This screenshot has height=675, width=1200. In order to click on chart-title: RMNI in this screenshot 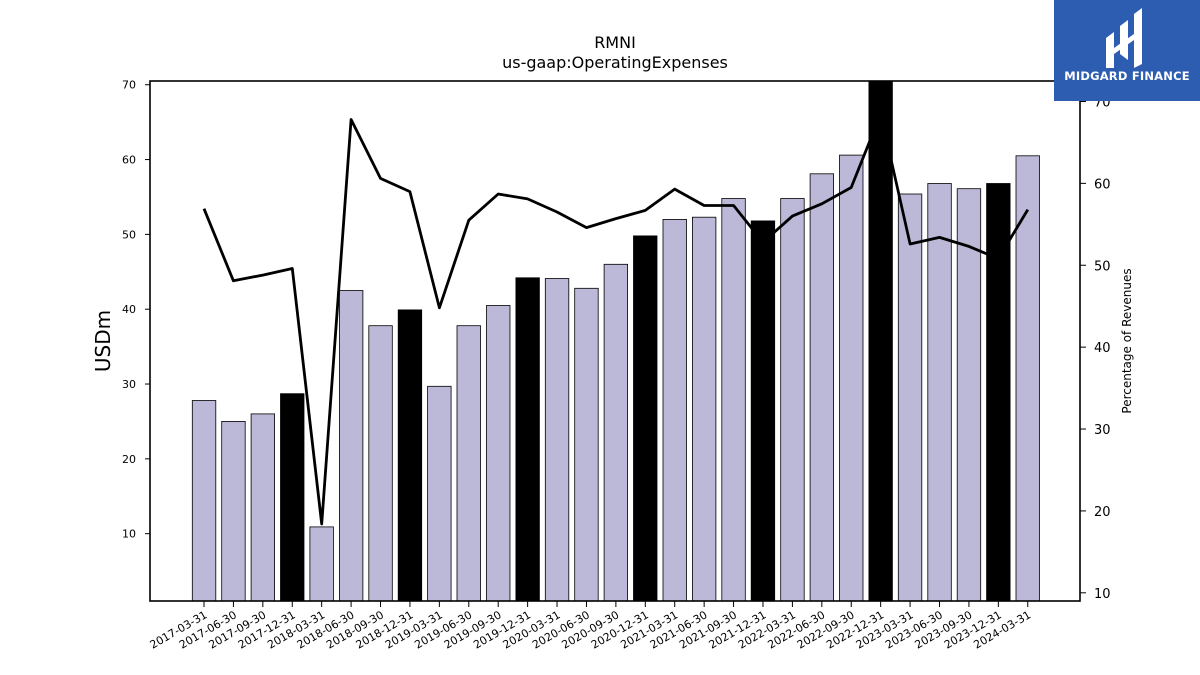, I will do `click(615, 42)`.